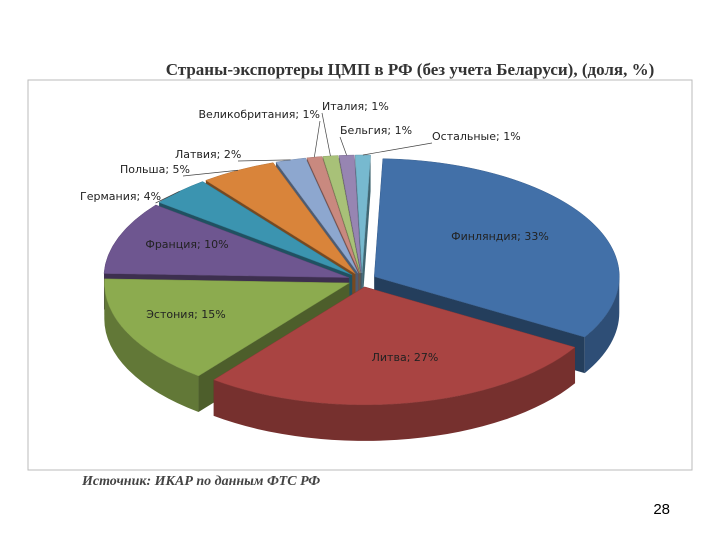  Describe the element at coordinates (208, 154) in the screenshot. I see `data-label: Латвия; 2%` at that location.